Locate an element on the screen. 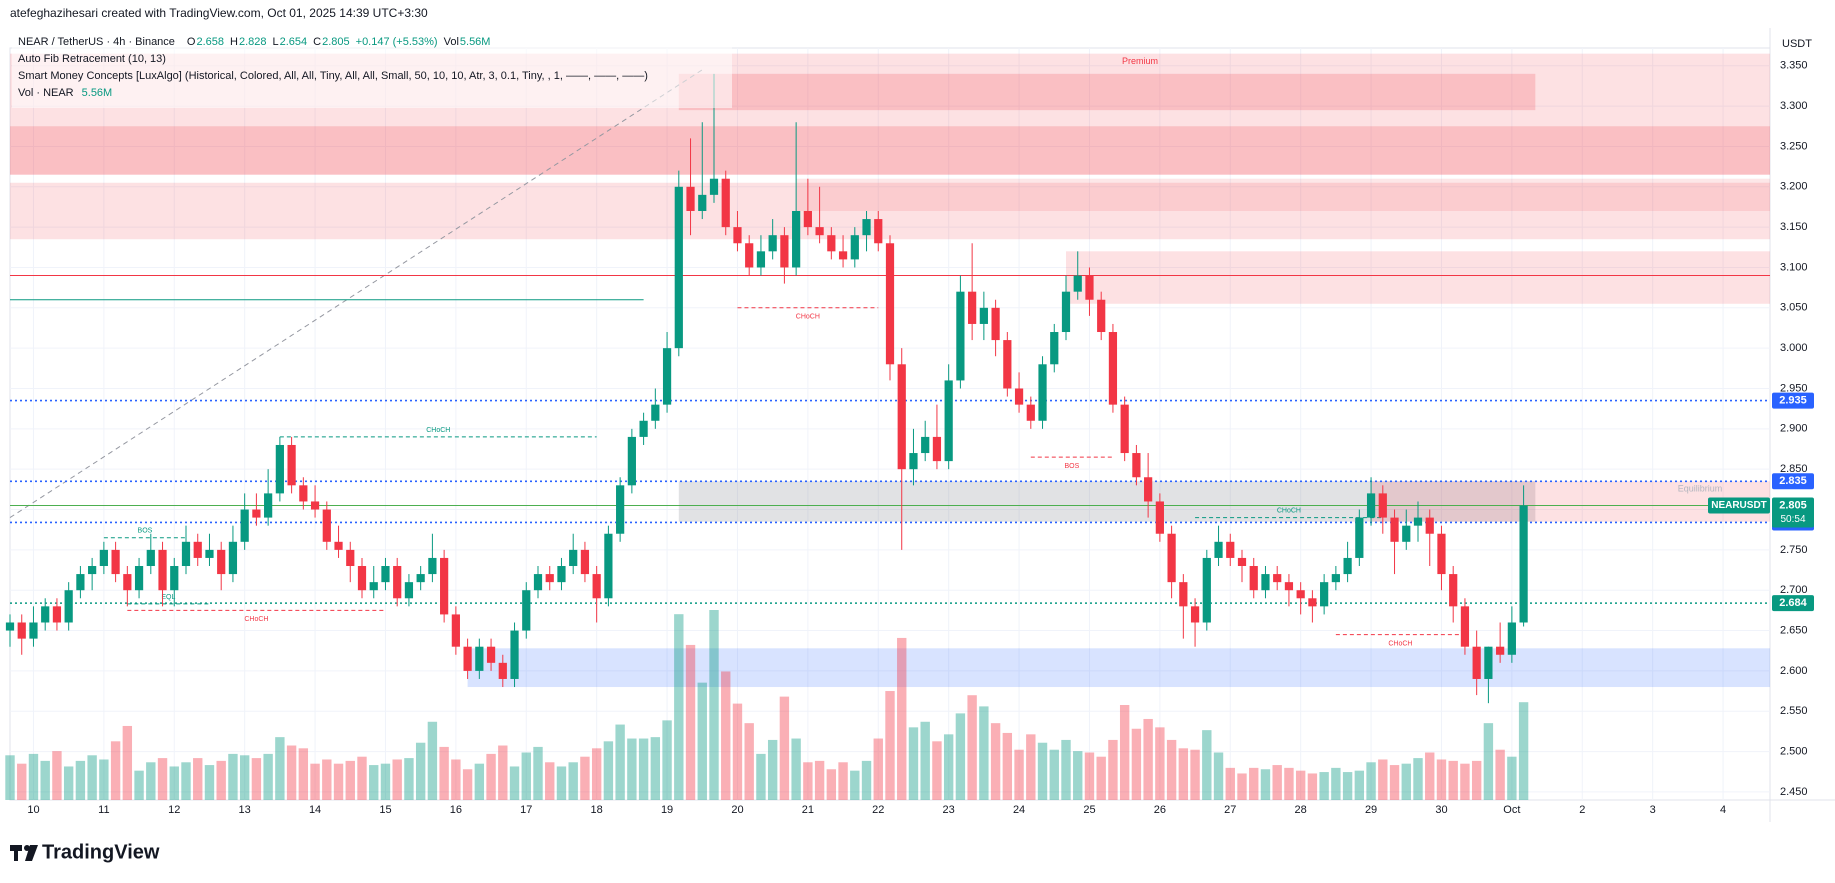 This screenshot has width=1835, height=883. y-tick-label: 3.150 is located at coordinates (1794, 227).